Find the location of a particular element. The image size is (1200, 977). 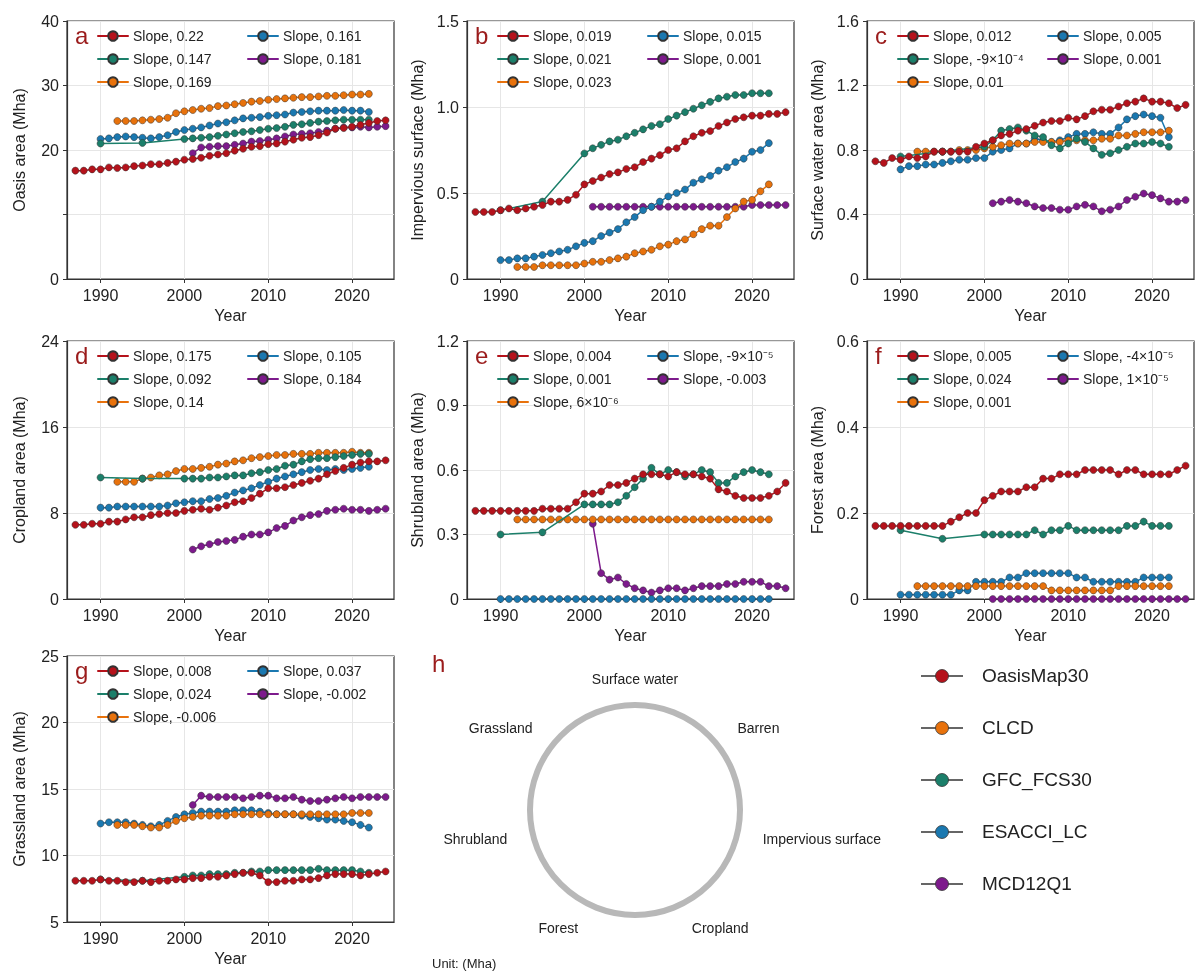

chart-title: c is located at coordinates (881, 35).